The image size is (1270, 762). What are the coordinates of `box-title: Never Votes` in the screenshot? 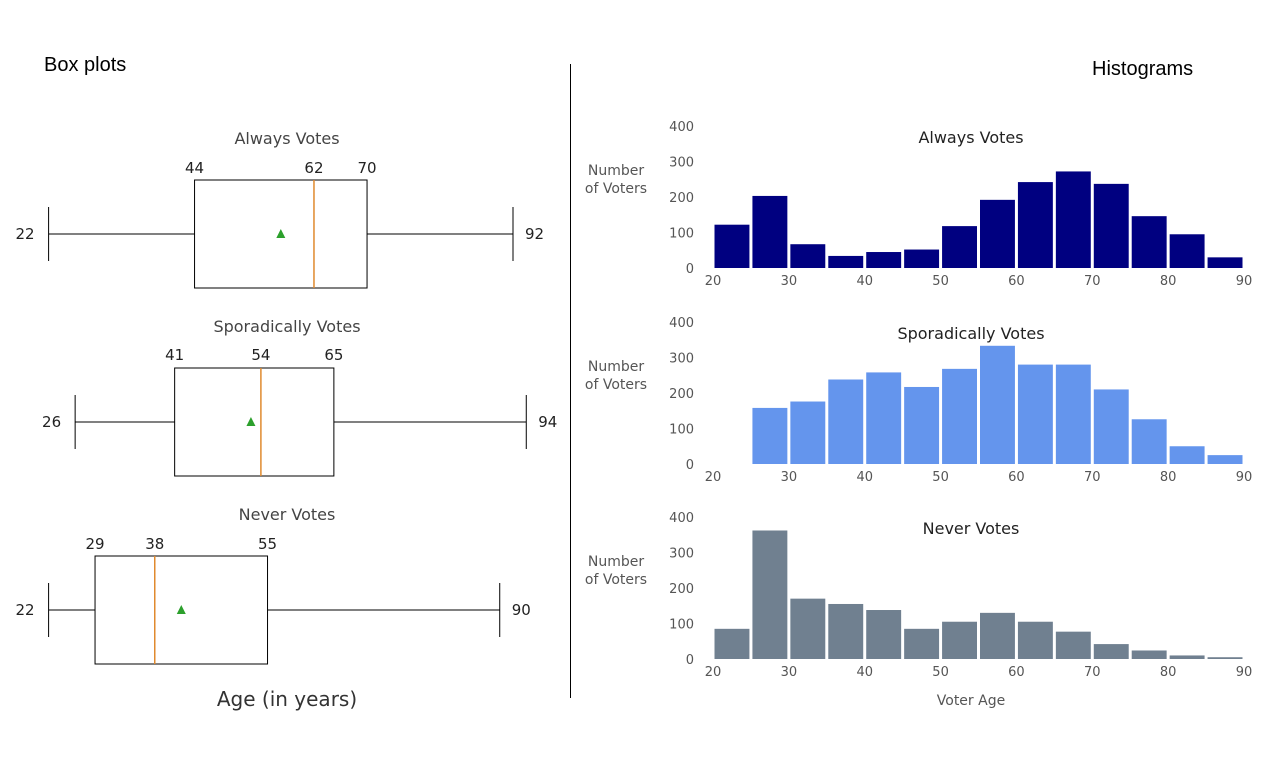 It's located at (287, 514).